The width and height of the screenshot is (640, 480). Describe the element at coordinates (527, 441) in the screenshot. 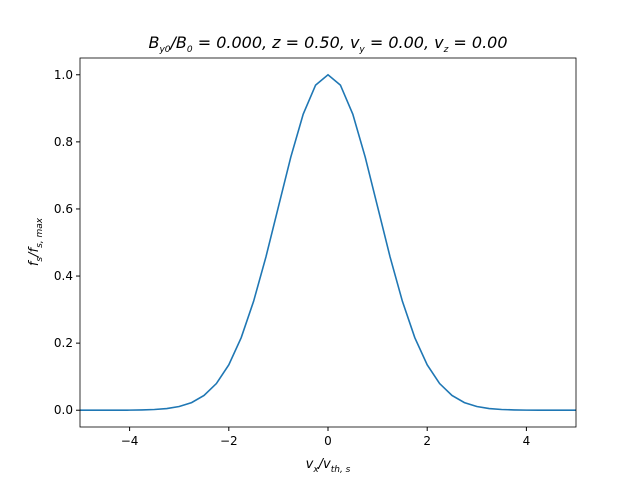

I see `x-tick-label: 4` at that location.